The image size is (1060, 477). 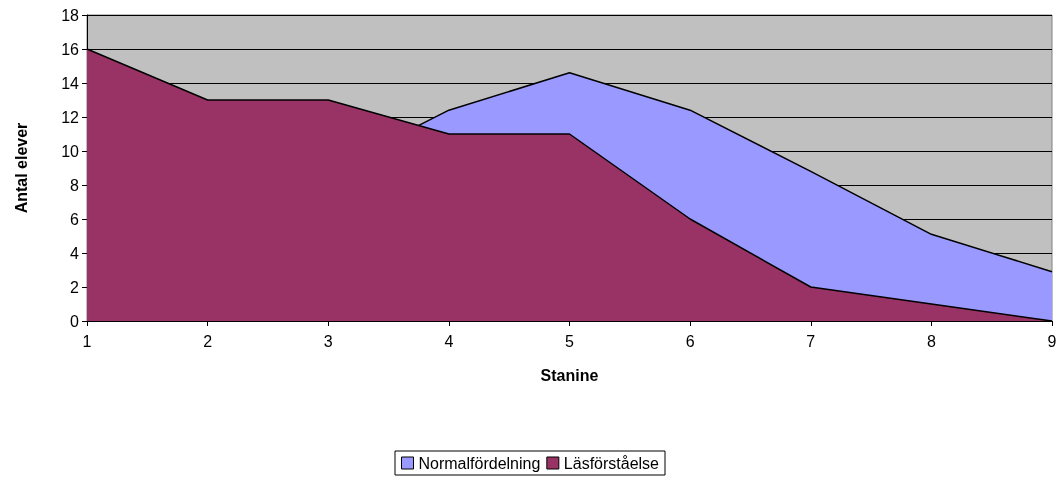 What do you see at coordinates (479, 463) in the screenshot?
I see `legend-label: Normalfördelning` at bounding box center [479, 463].